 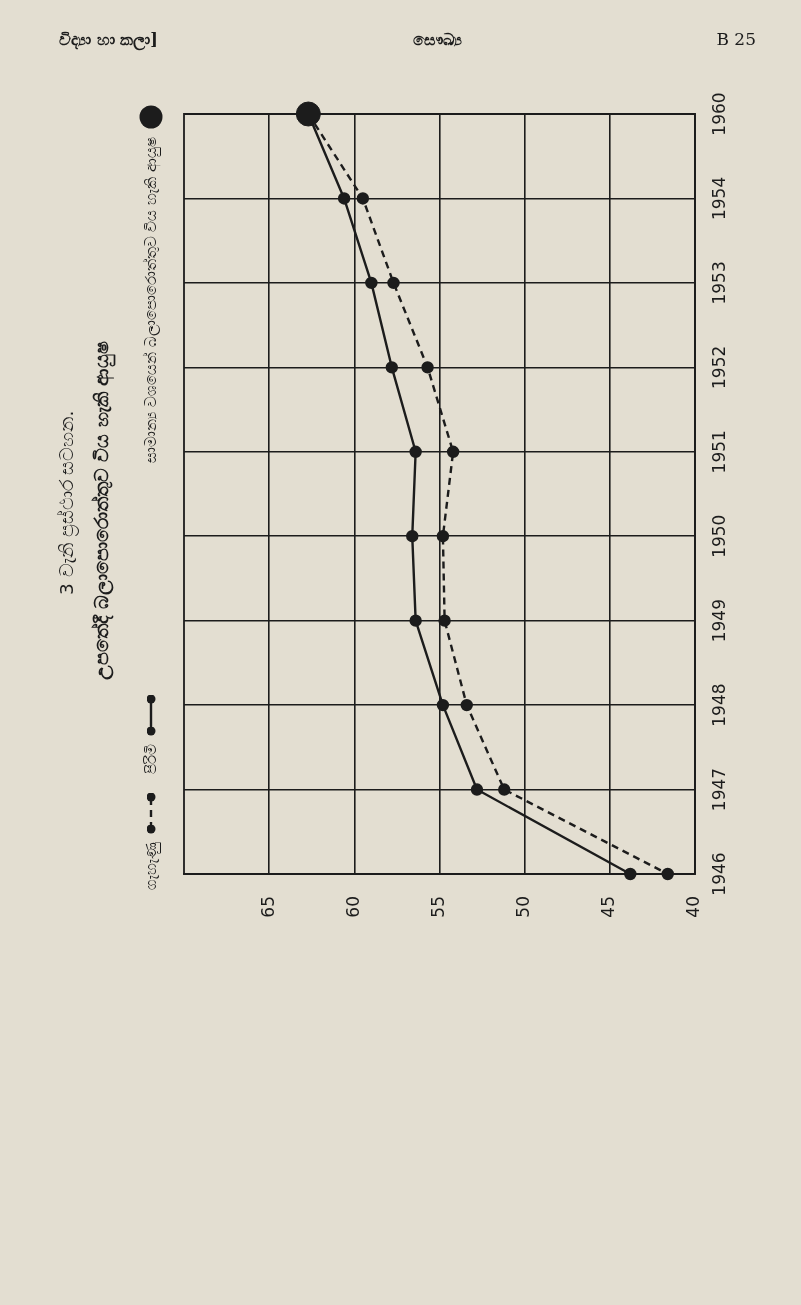 What do you see at coordinates (719, 367) in the screenshot?
I see `y-tick-label: 1952` at bounding box center [719, 367].